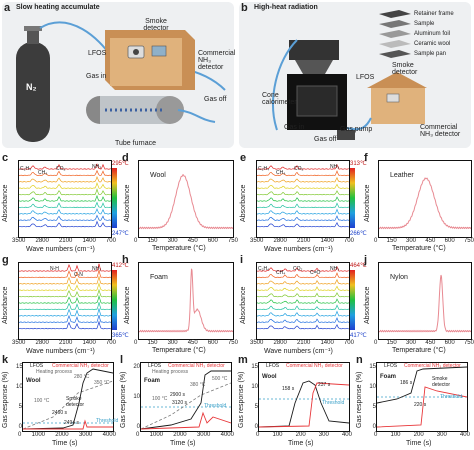  I want to click on smoke-detector-annot-k: Smoke detector, so click(75, 402).